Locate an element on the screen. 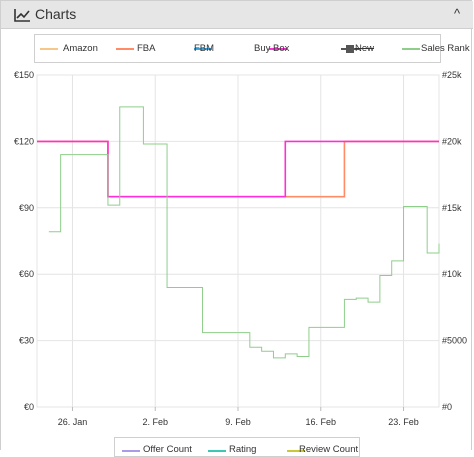  legend-label: Buy Box is located at coordinates (272, 48).